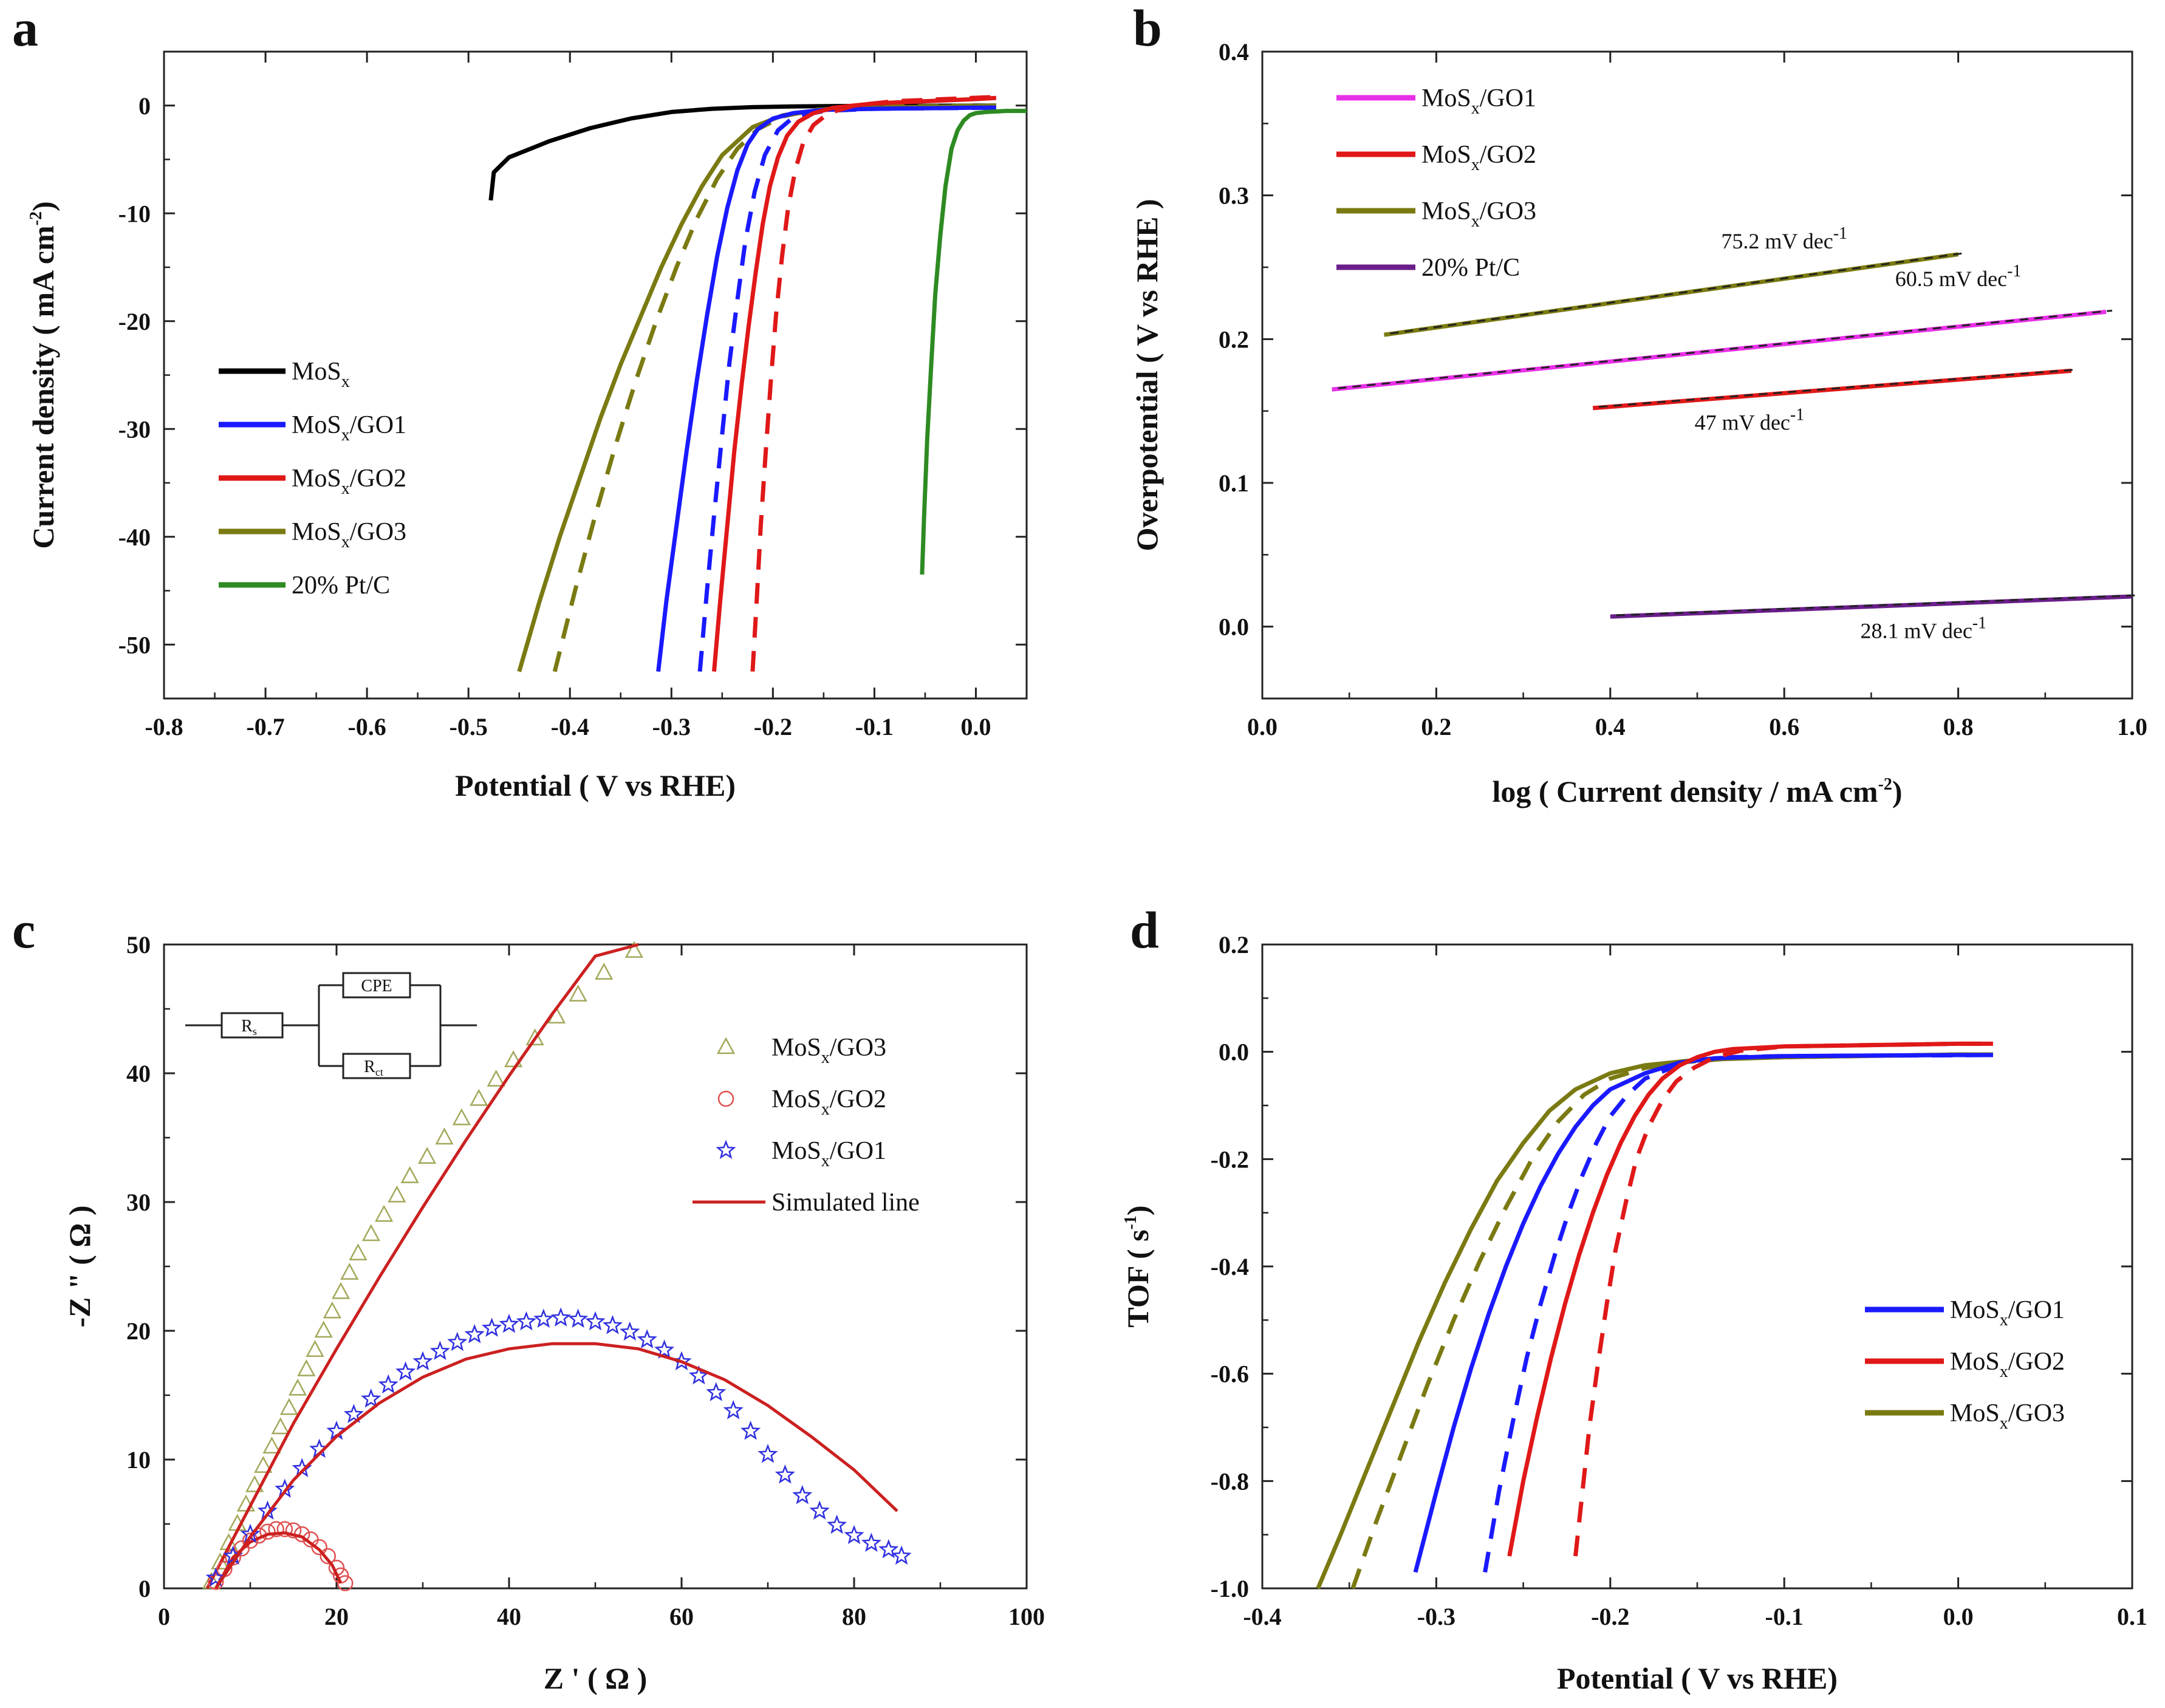  Describe the element at coordinates (2132, 727) in the screenshot. I see `x-tick-label: 1.0` at that location.